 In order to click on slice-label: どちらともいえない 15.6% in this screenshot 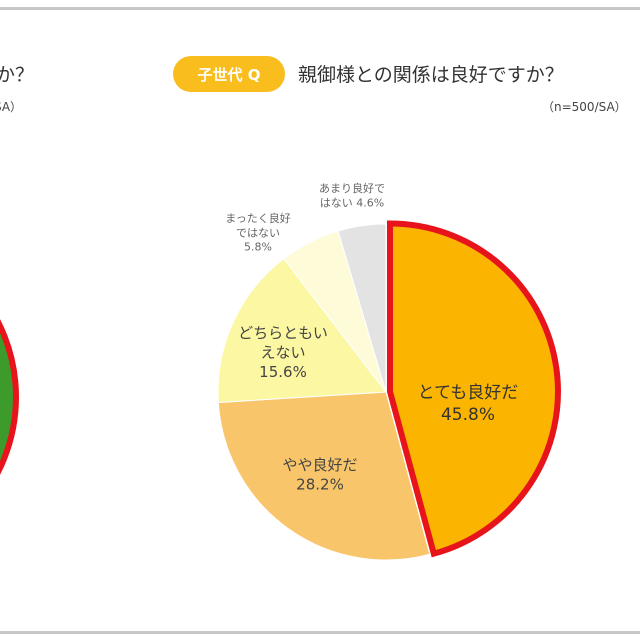, I will do `click(283, 352)`.